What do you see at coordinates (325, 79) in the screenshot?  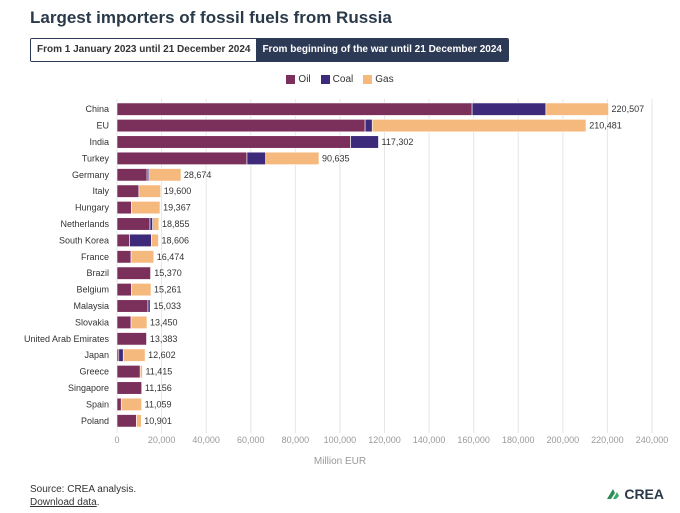 I see `legend-swatch-coal` at bounding box center [325, 79].